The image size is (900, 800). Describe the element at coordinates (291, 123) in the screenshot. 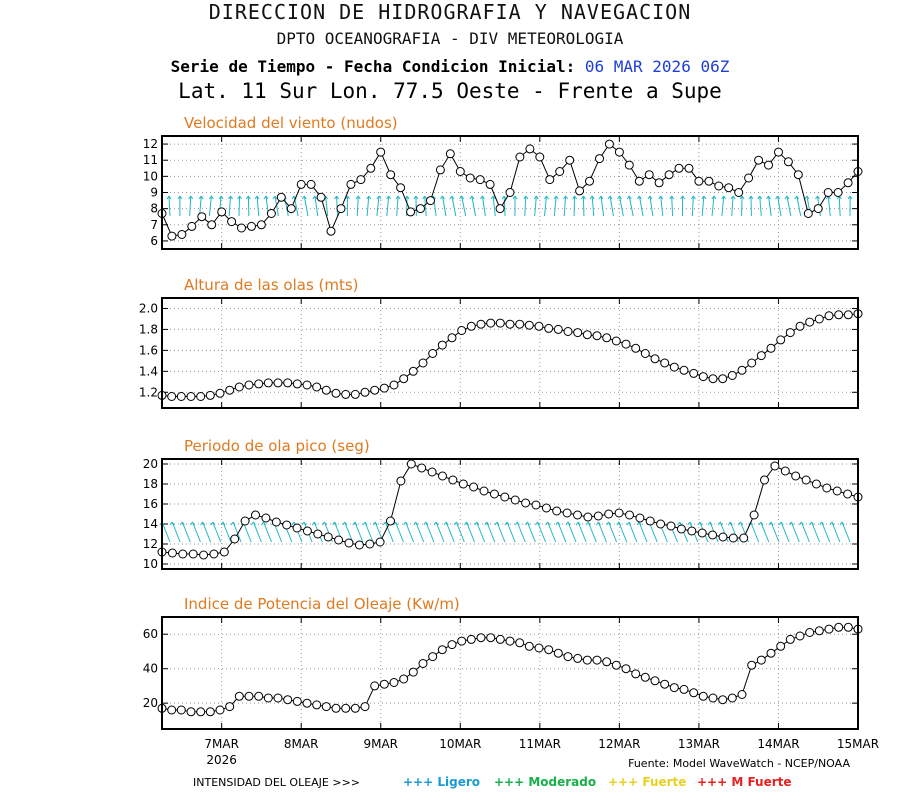

I see `panel-title-1: Velocidad del viento (nudos)` at that location.